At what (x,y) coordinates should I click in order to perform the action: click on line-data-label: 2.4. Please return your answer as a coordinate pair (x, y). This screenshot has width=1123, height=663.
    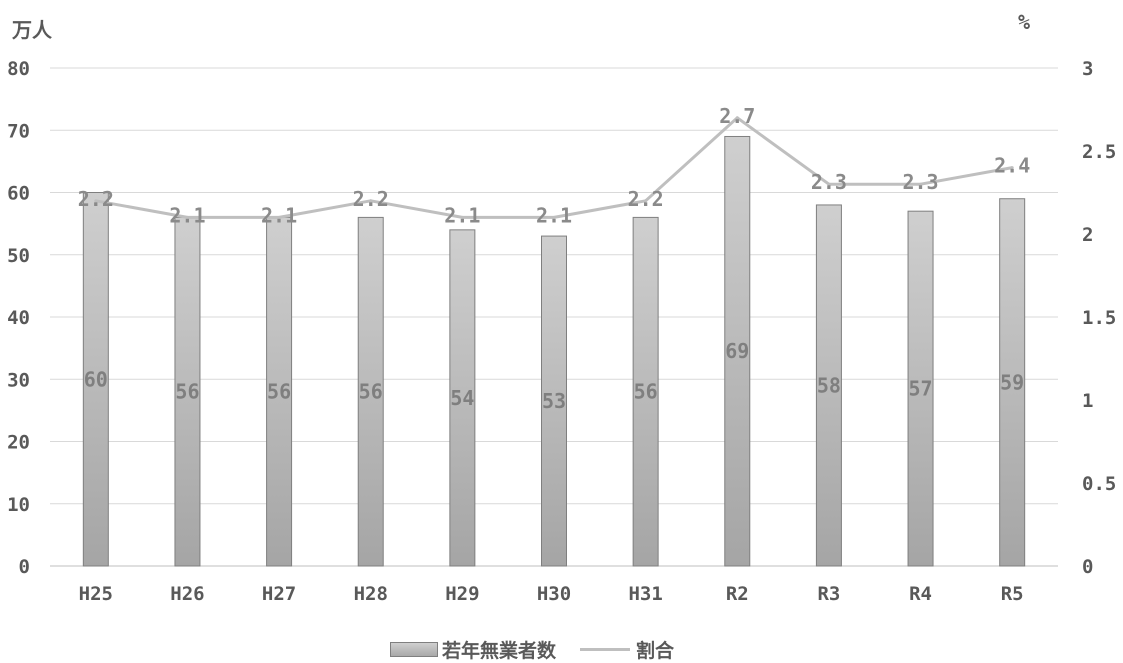
    Looking at the image, I should click on (1012, 166).